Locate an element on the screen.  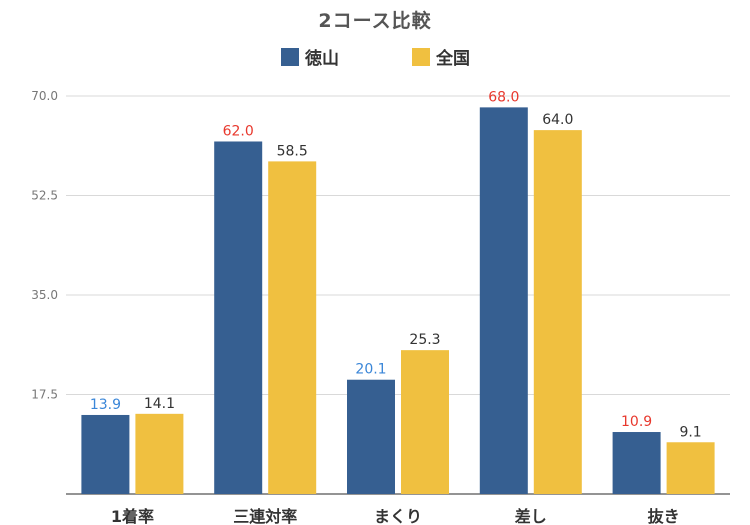
x-tick-label: 三連対率 is located at coordinates (265, 516).